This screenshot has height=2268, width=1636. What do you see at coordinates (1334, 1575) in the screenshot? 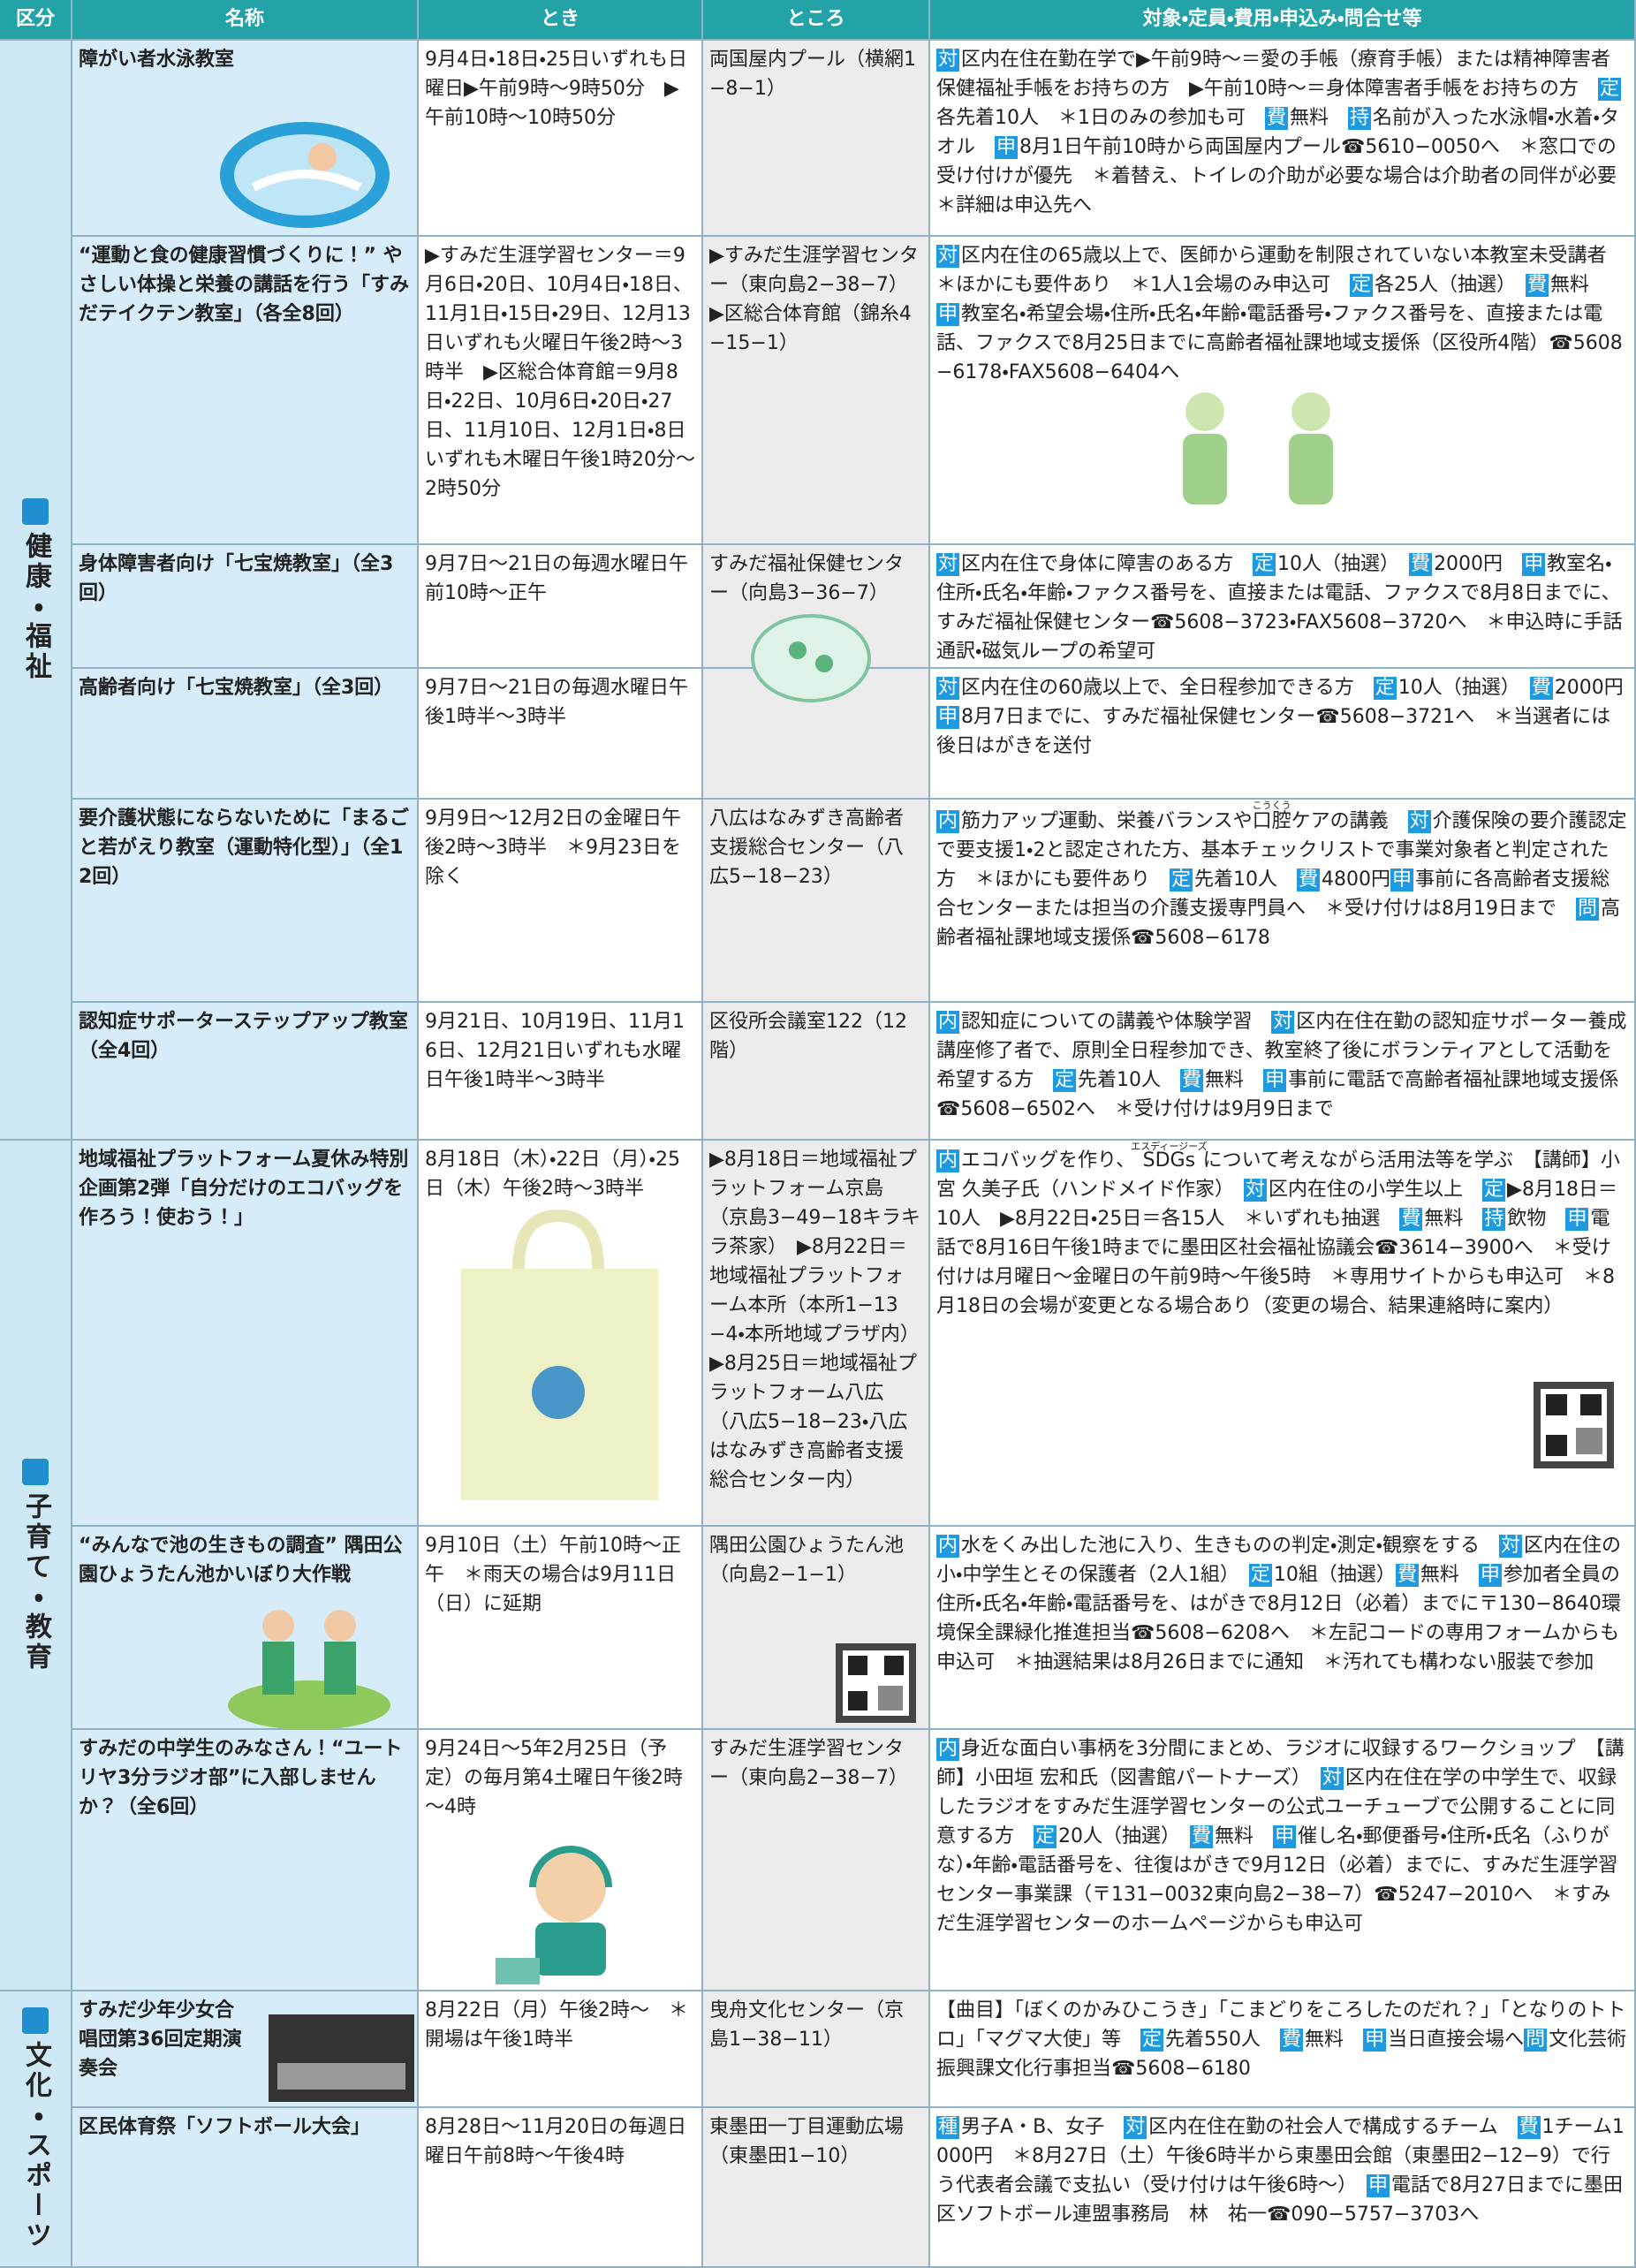
I see `detail-text: 10組（抽選）` at bounding box center [1334, 1575].